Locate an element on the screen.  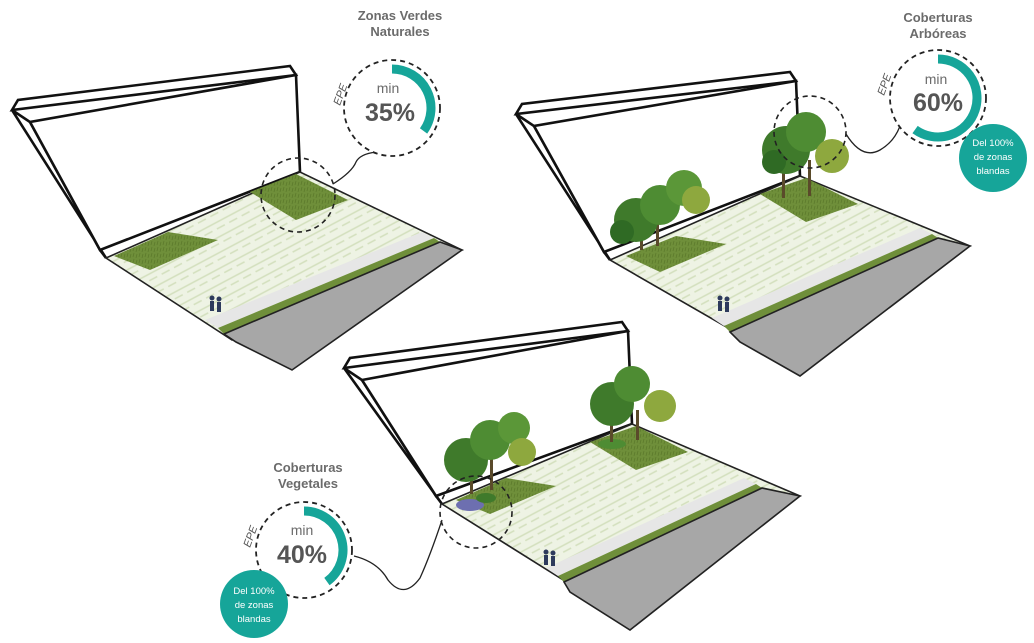
indicator-badge: min 40% EPE is located at coordinates (297, 550).